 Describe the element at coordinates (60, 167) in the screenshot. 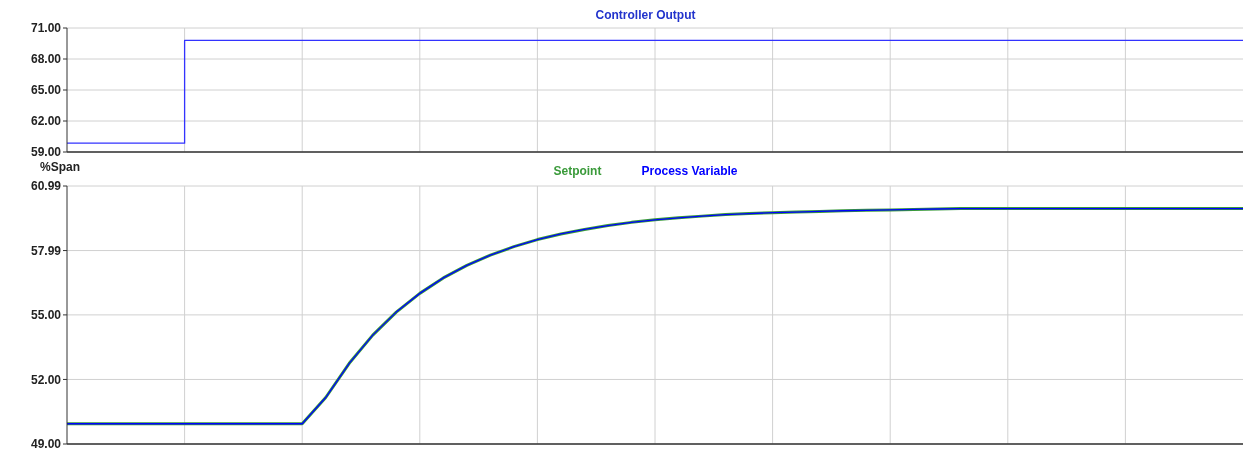

I see `y-axis-title: %Span` at that location.